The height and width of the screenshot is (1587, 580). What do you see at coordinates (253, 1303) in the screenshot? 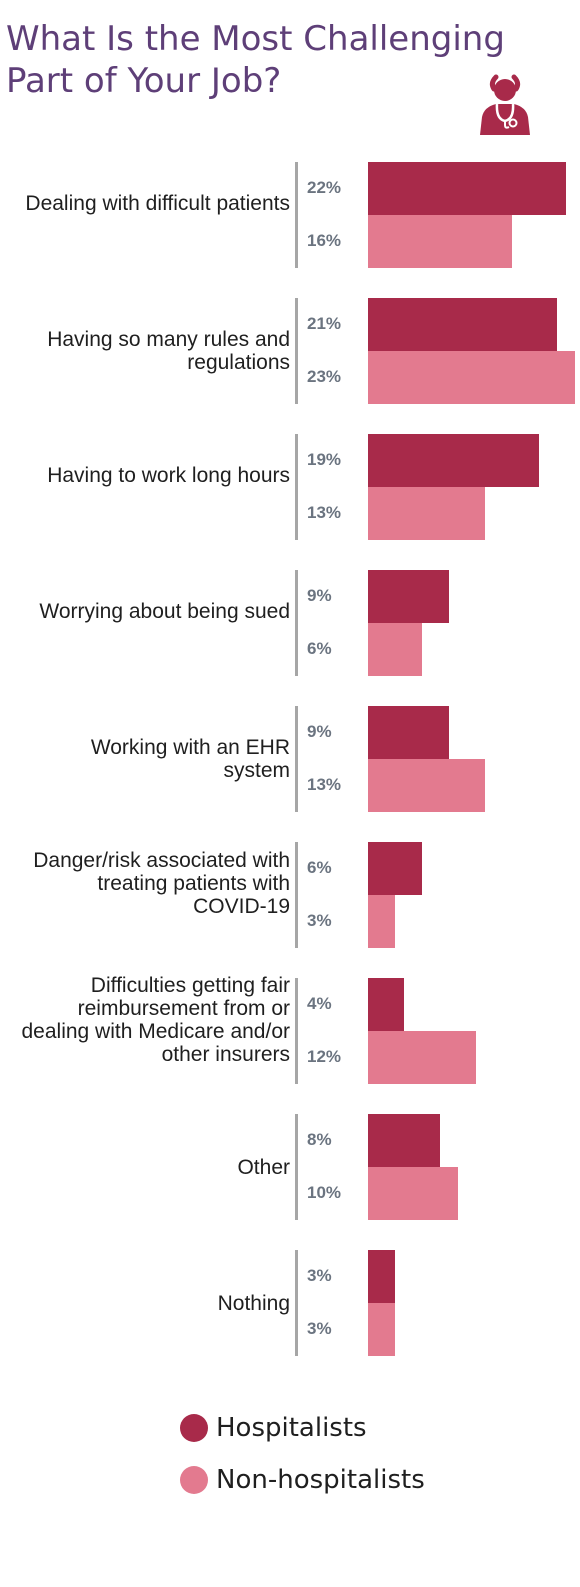
I see `category-label: Nothing` at bounding box center [253, 1303].